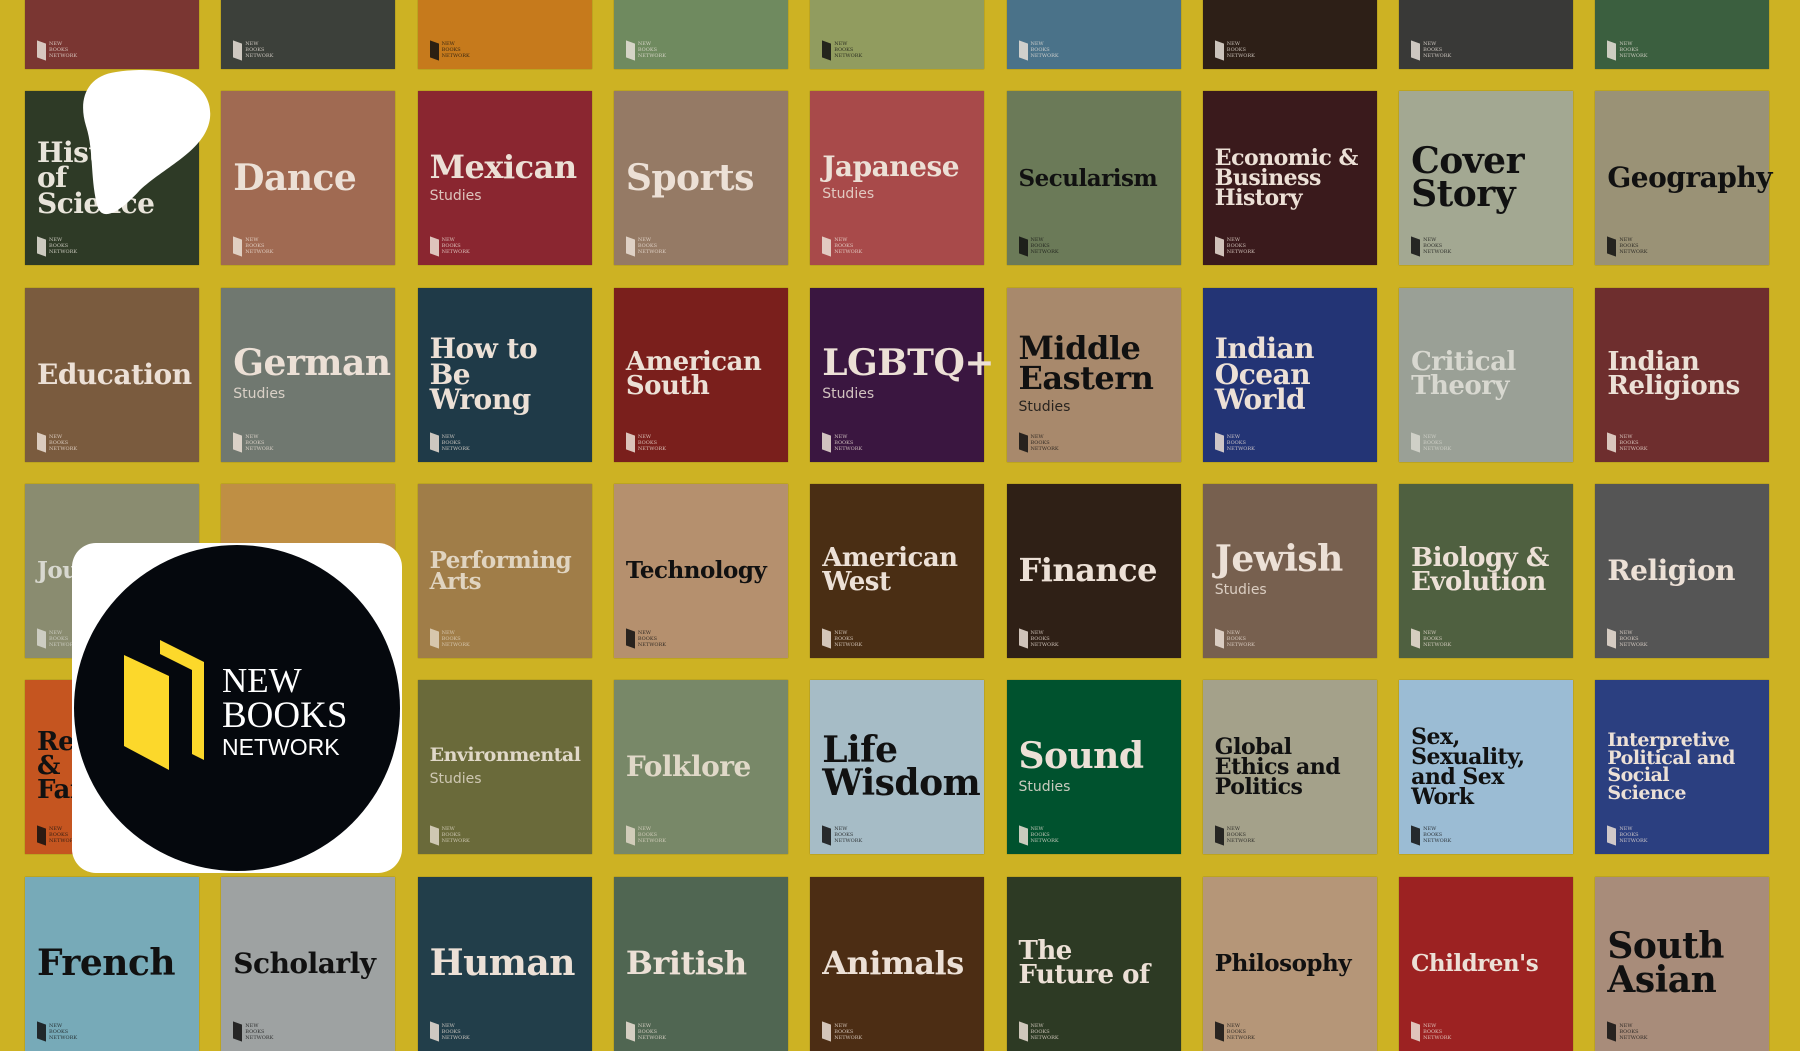 Image resolution: width=1800 pixels, height=1051 pixels. What do you see at coordinates (504, 570) in the screenshot?
I see `podcast-tile: Performing Arts NEW BOOKS NETWORK` at bounding box center [504, 570].